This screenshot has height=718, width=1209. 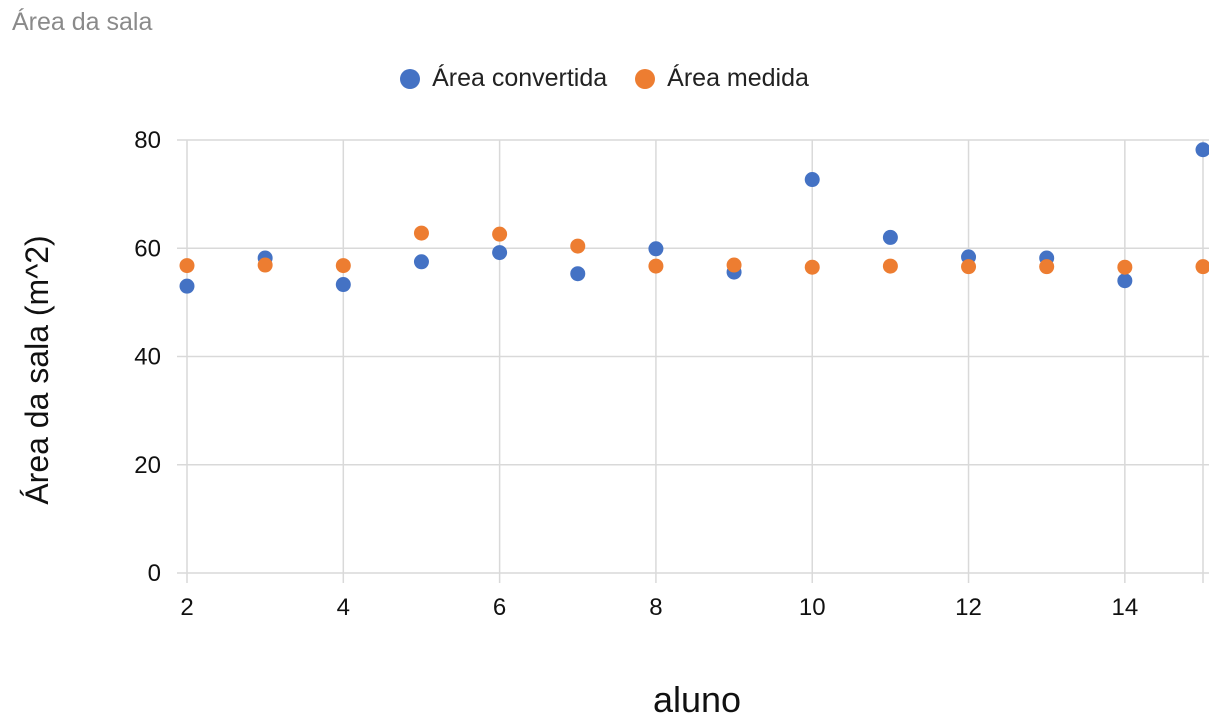 I want to click on x-axis-title: aluno, so click(x=697, y=698).